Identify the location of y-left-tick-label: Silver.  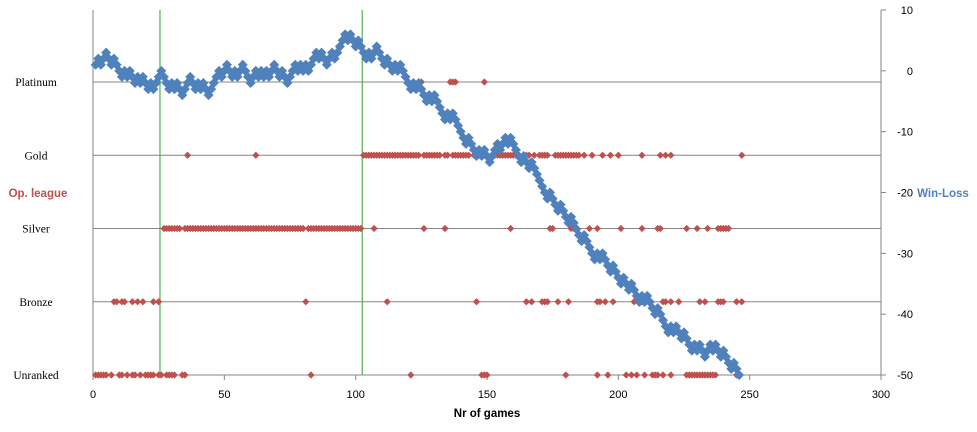
(36, 230).